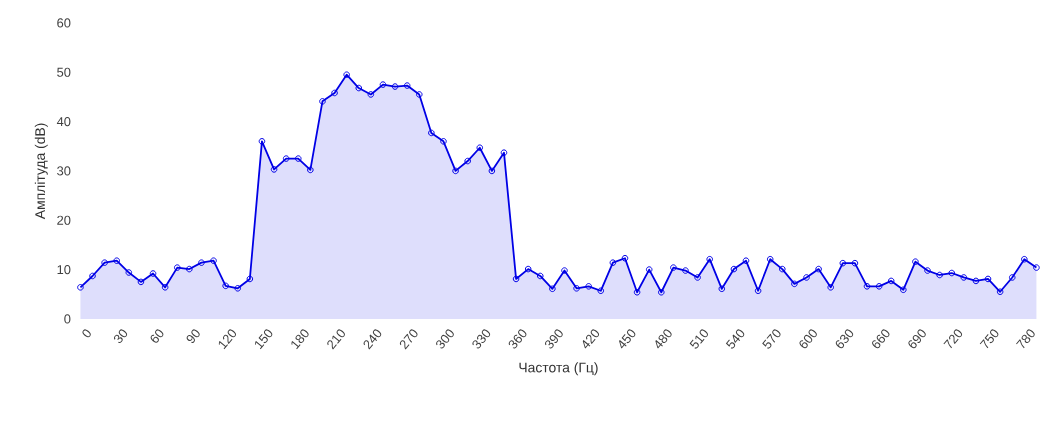 The height and width of the screenshot is (429, 1041). Describe the element at coordinates (120, 336) in the screenshot. I see `x-tick-label: 30` at that location.